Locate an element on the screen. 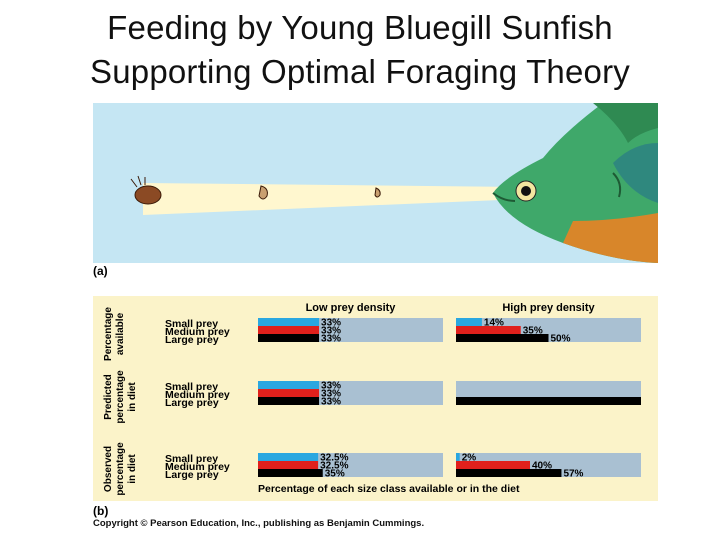 This screenshot has height=540, width=720. row-label: available is located at coordinates (120, 333).